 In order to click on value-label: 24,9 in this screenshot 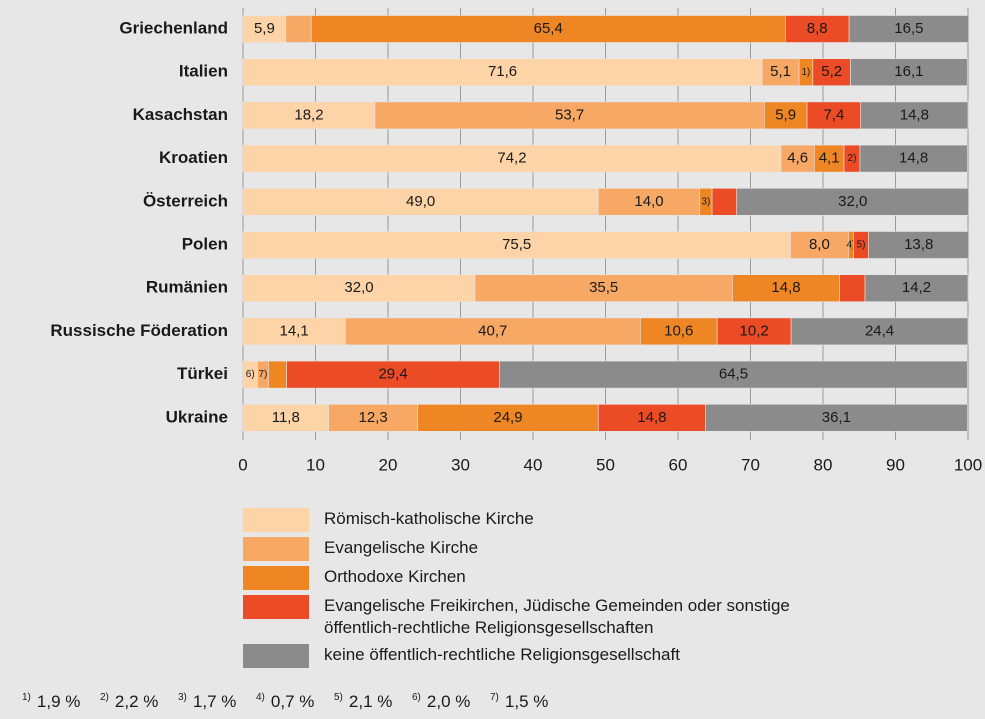, I will do `click(507, 417)`.